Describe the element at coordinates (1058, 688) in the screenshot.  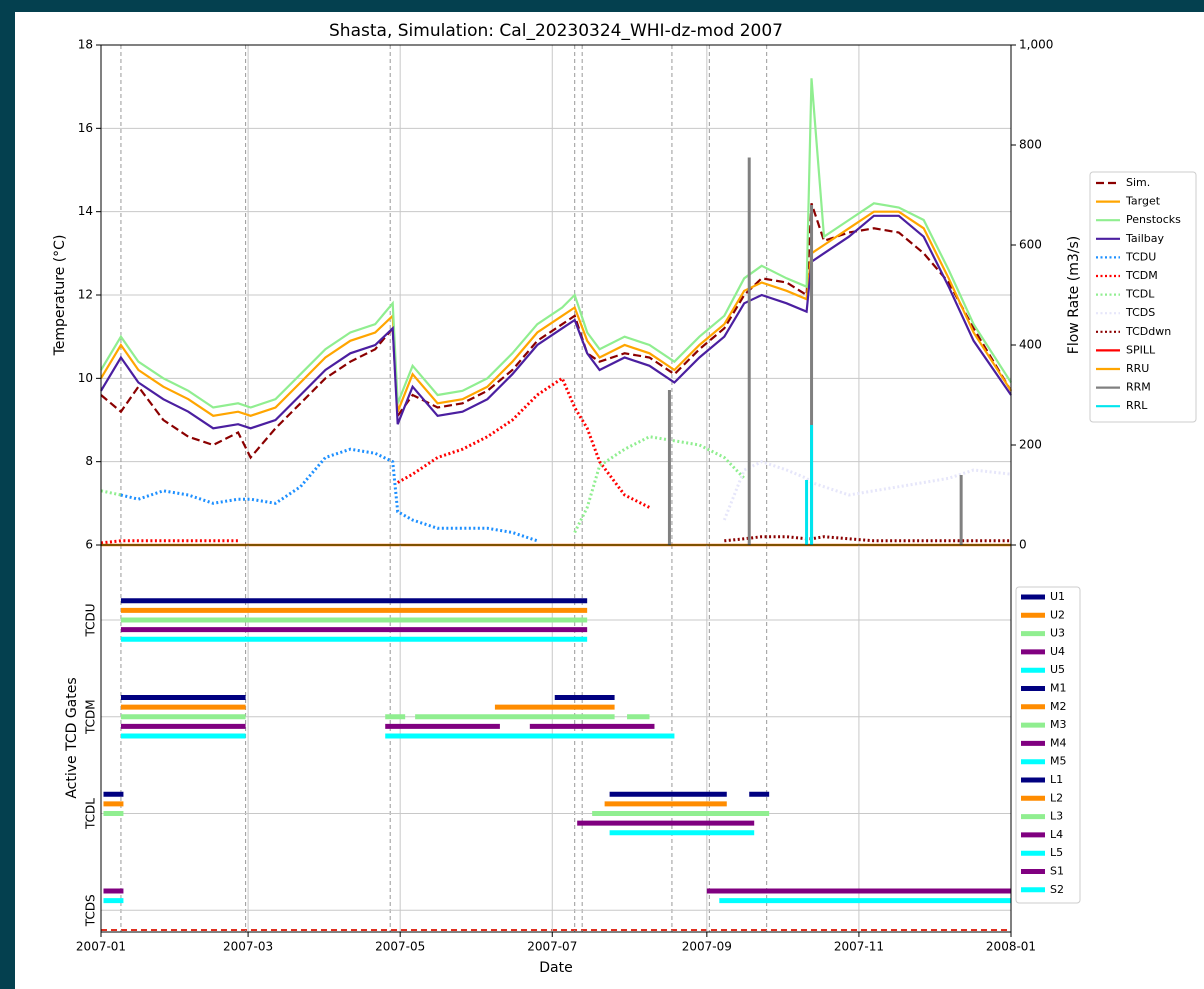
I see `legend-label: M1` at that location.